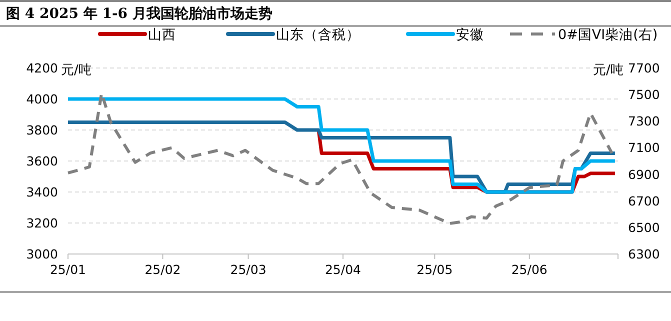 This screenshot has width=671, height=321. Describe the element at coordinates (42, 68) in the screenshot. I see `y-tick-label: 4200` at that location.